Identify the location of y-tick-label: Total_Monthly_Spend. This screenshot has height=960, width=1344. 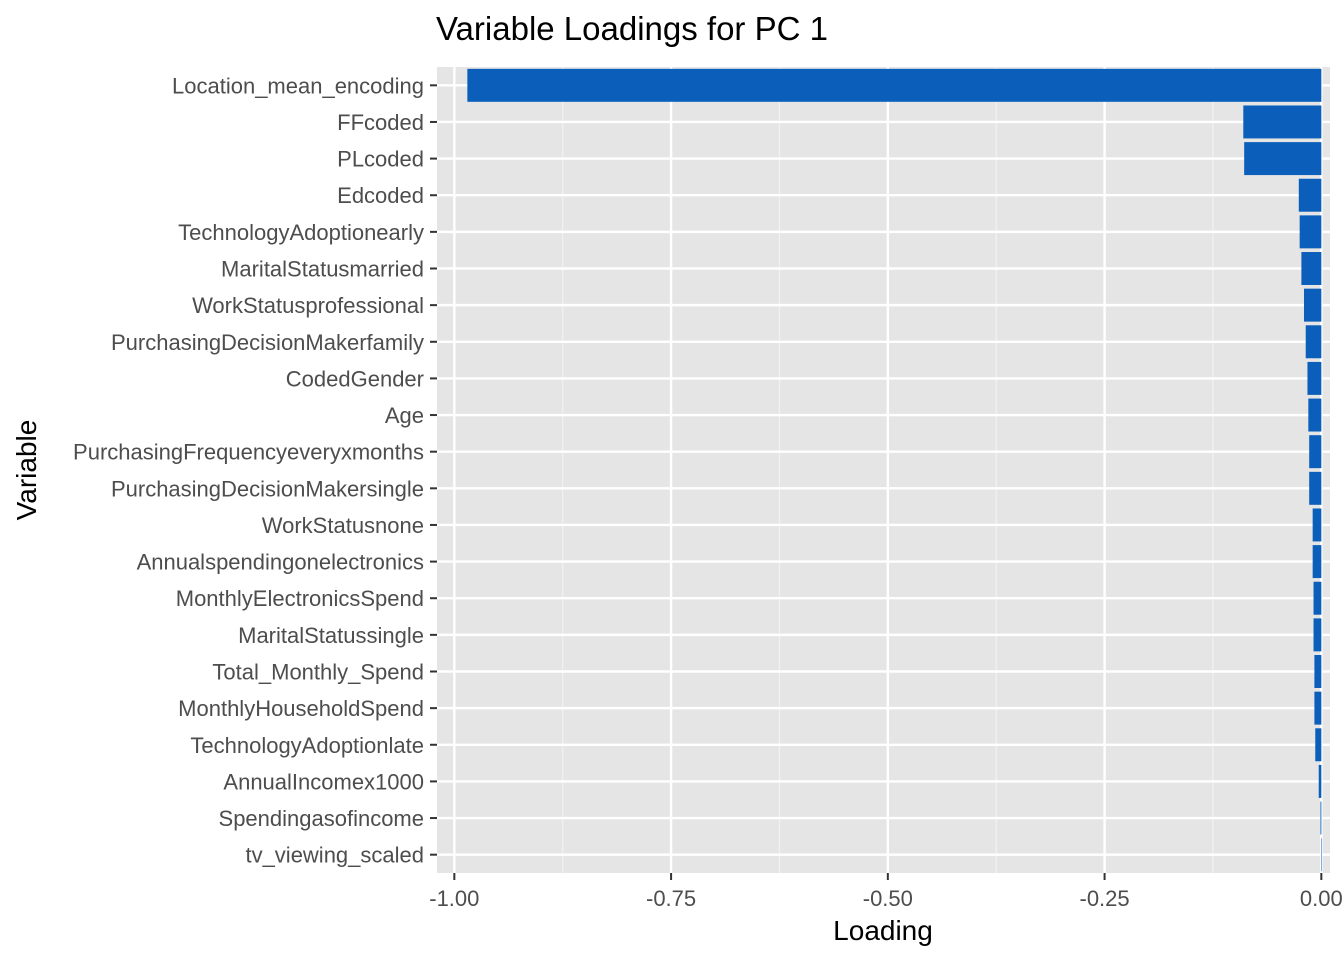
(318, 672).